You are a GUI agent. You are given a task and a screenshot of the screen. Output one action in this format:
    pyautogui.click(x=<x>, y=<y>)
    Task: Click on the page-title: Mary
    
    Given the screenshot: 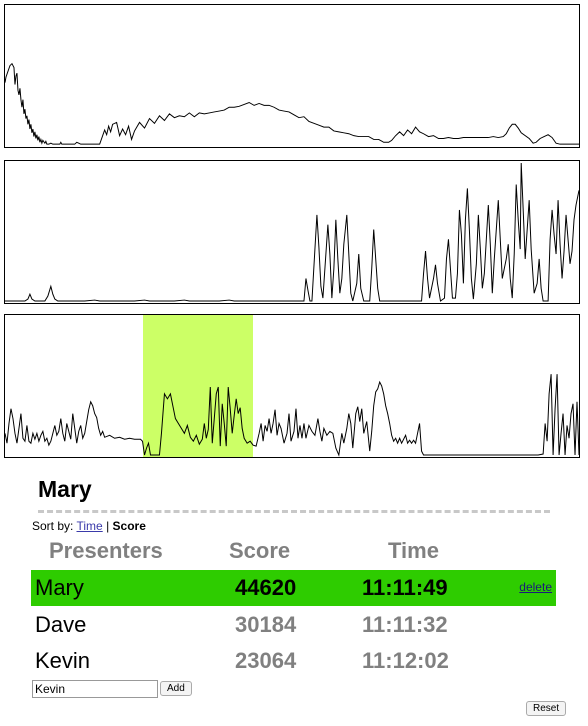 What is the action you would take?
    pyautogui.click(x=65, y=489)
    